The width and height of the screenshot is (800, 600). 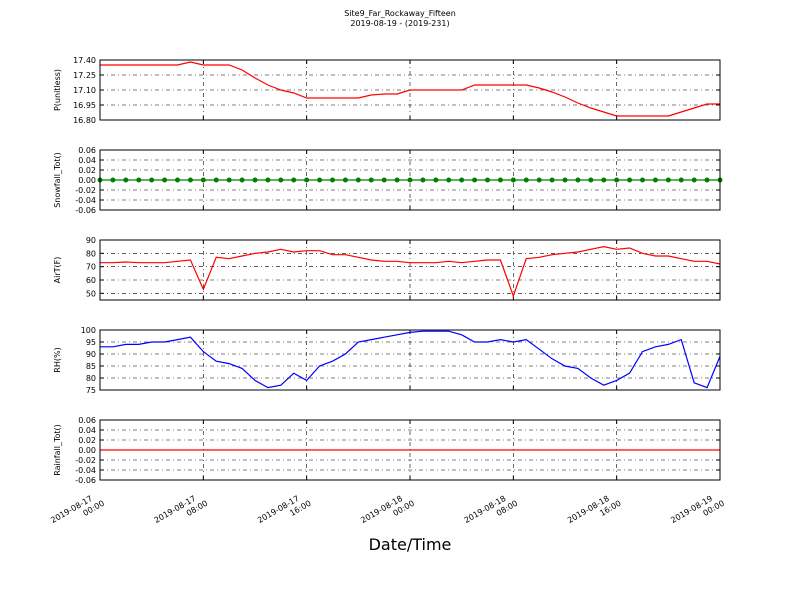 What do you see at coordinates (88, 330) in the screenshot?
I see `y-tick-label: 100` at bounding box center [88, 330].